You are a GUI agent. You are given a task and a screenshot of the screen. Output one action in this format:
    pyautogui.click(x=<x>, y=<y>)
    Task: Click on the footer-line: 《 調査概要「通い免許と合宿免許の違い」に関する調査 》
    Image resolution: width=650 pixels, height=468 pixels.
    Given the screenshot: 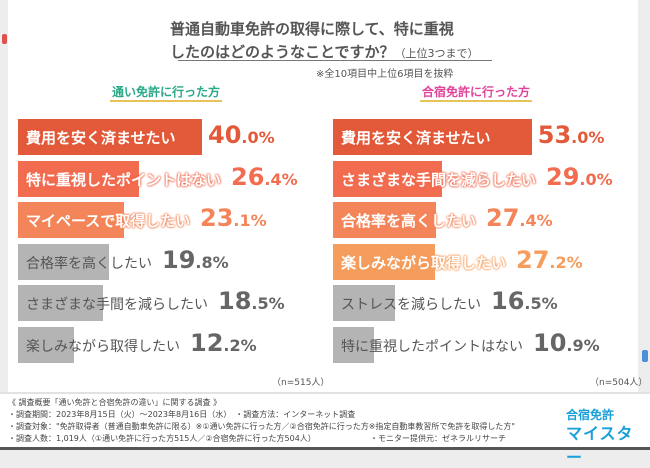 What is the action you would take?
    pyautogui.click(x=115, y=402)
    